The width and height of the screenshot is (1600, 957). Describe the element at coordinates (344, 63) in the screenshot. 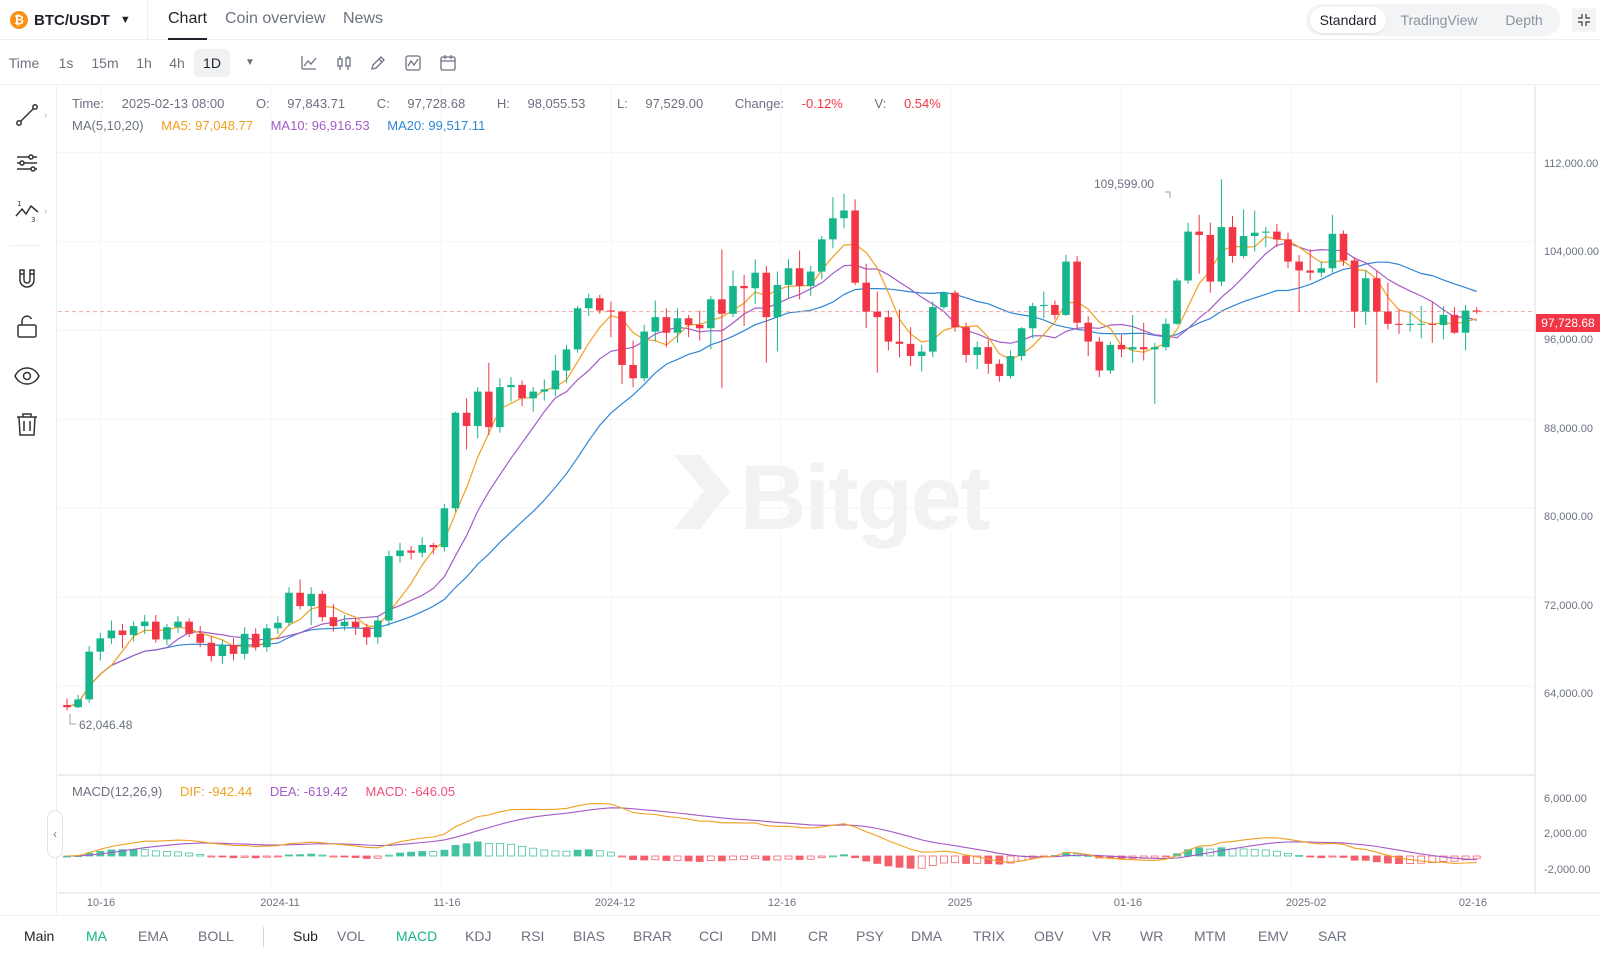

I see `candle-type-icon` at that location.